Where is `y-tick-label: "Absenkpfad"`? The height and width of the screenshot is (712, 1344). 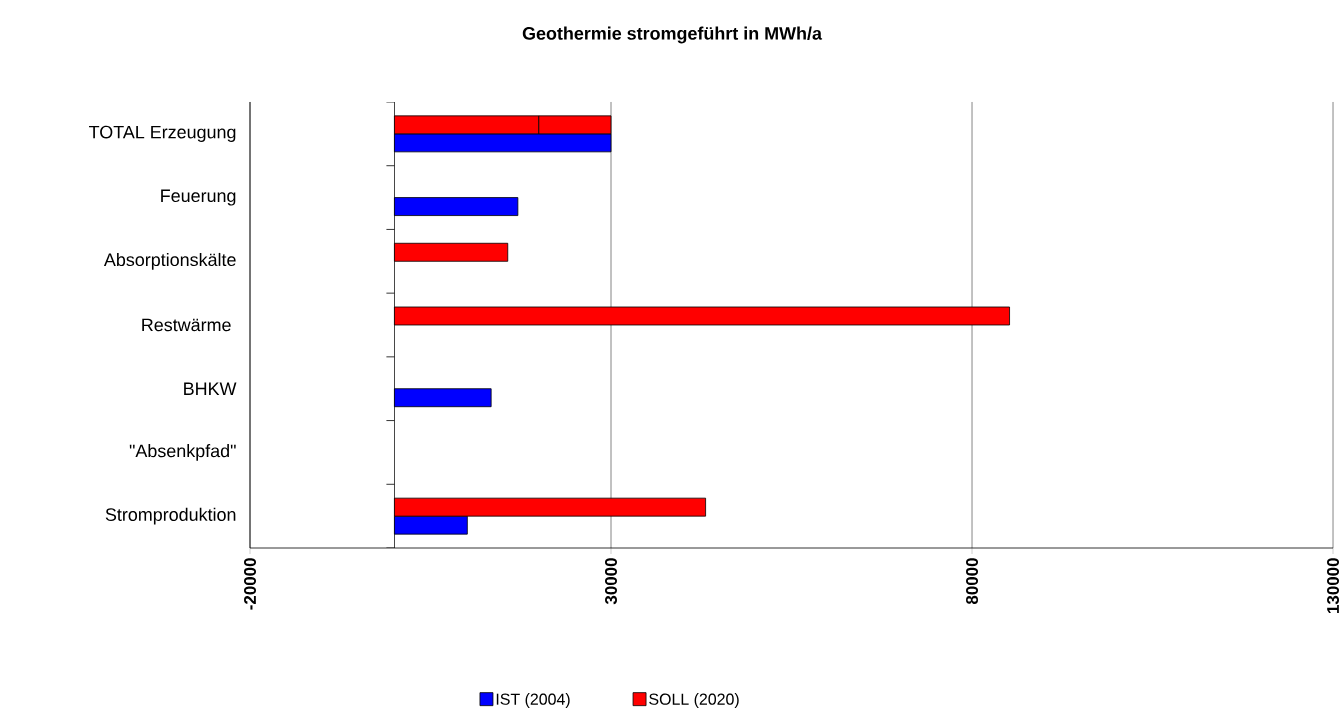
y-tick-label: "Absenkpfad" is located at coordinates (182, 452).